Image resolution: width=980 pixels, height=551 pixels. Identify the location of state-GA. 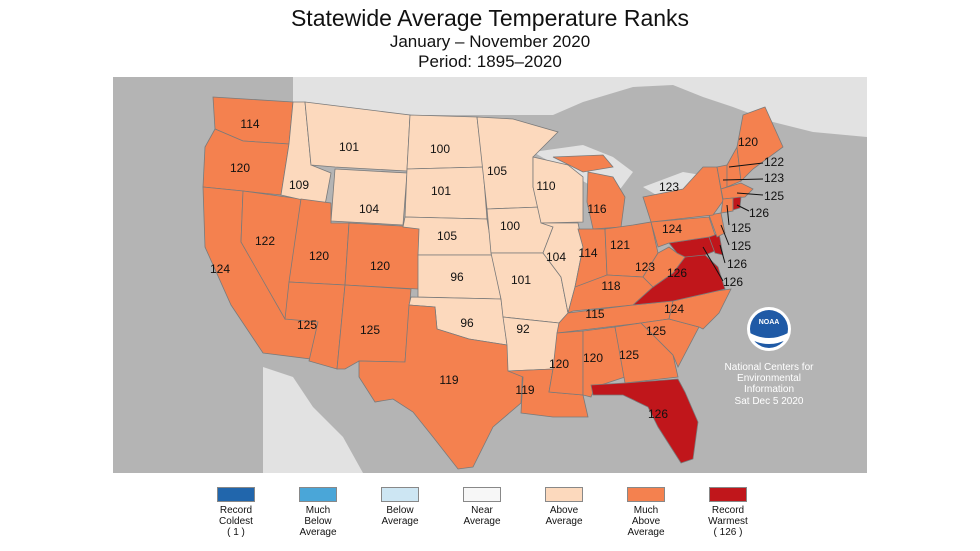
(646, 353).